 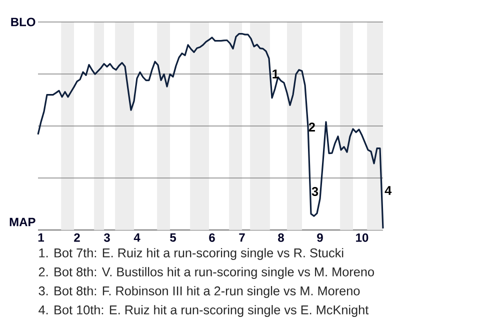 What do you see at coordinates (41, 237) in the screenshot?
I see `x-tick-label: 1` at bounding box center [41, 237].